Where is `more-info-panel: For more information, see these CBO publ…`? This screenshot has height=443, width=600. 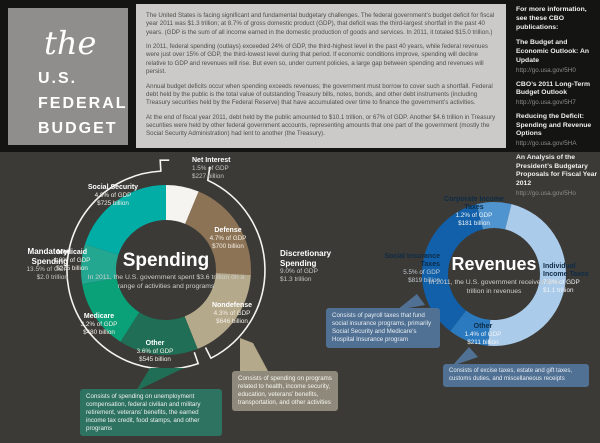
more-info-panel: For more information, see these CBO publ… is located at coordinates (557, 101).